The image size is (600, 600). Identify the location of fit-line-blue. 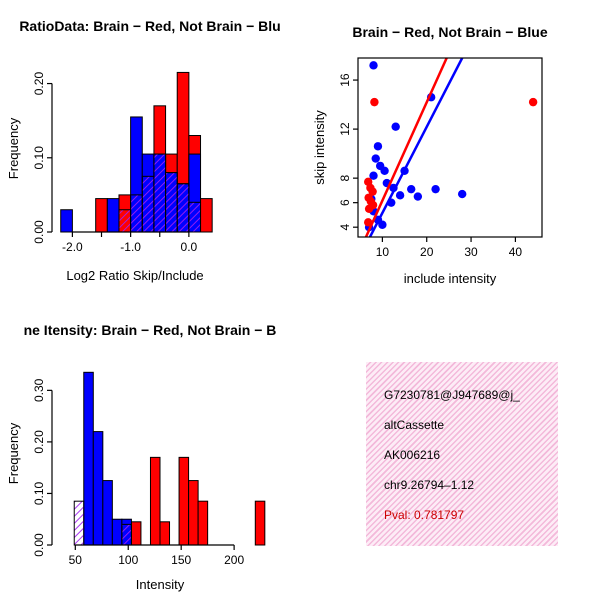
(416, 147).